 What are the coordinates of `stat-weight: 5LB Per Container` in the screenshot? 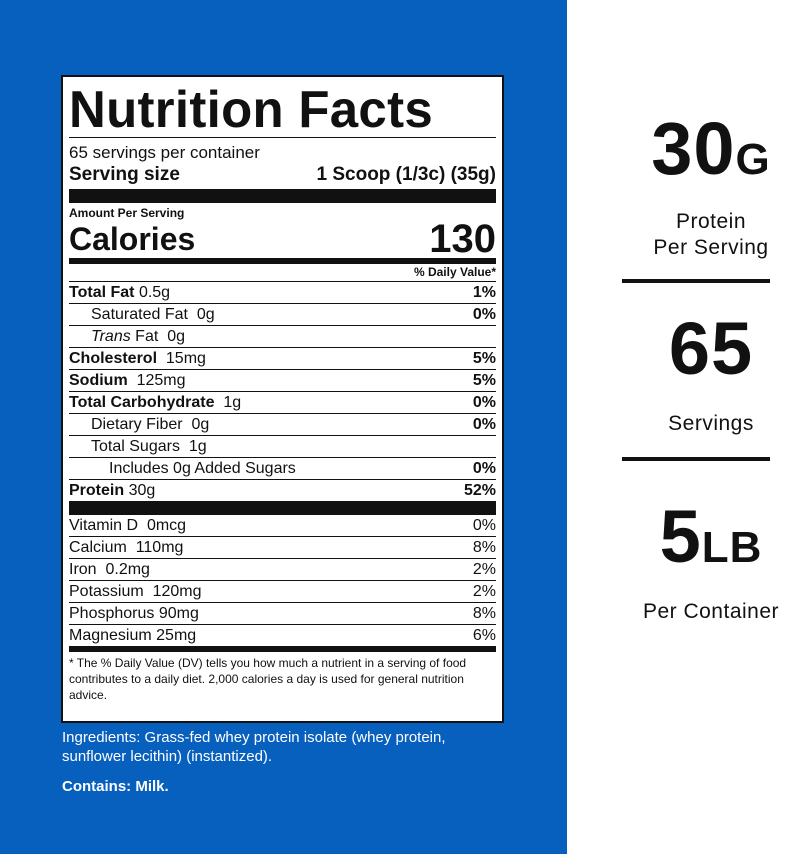 It's located at (711, 562).